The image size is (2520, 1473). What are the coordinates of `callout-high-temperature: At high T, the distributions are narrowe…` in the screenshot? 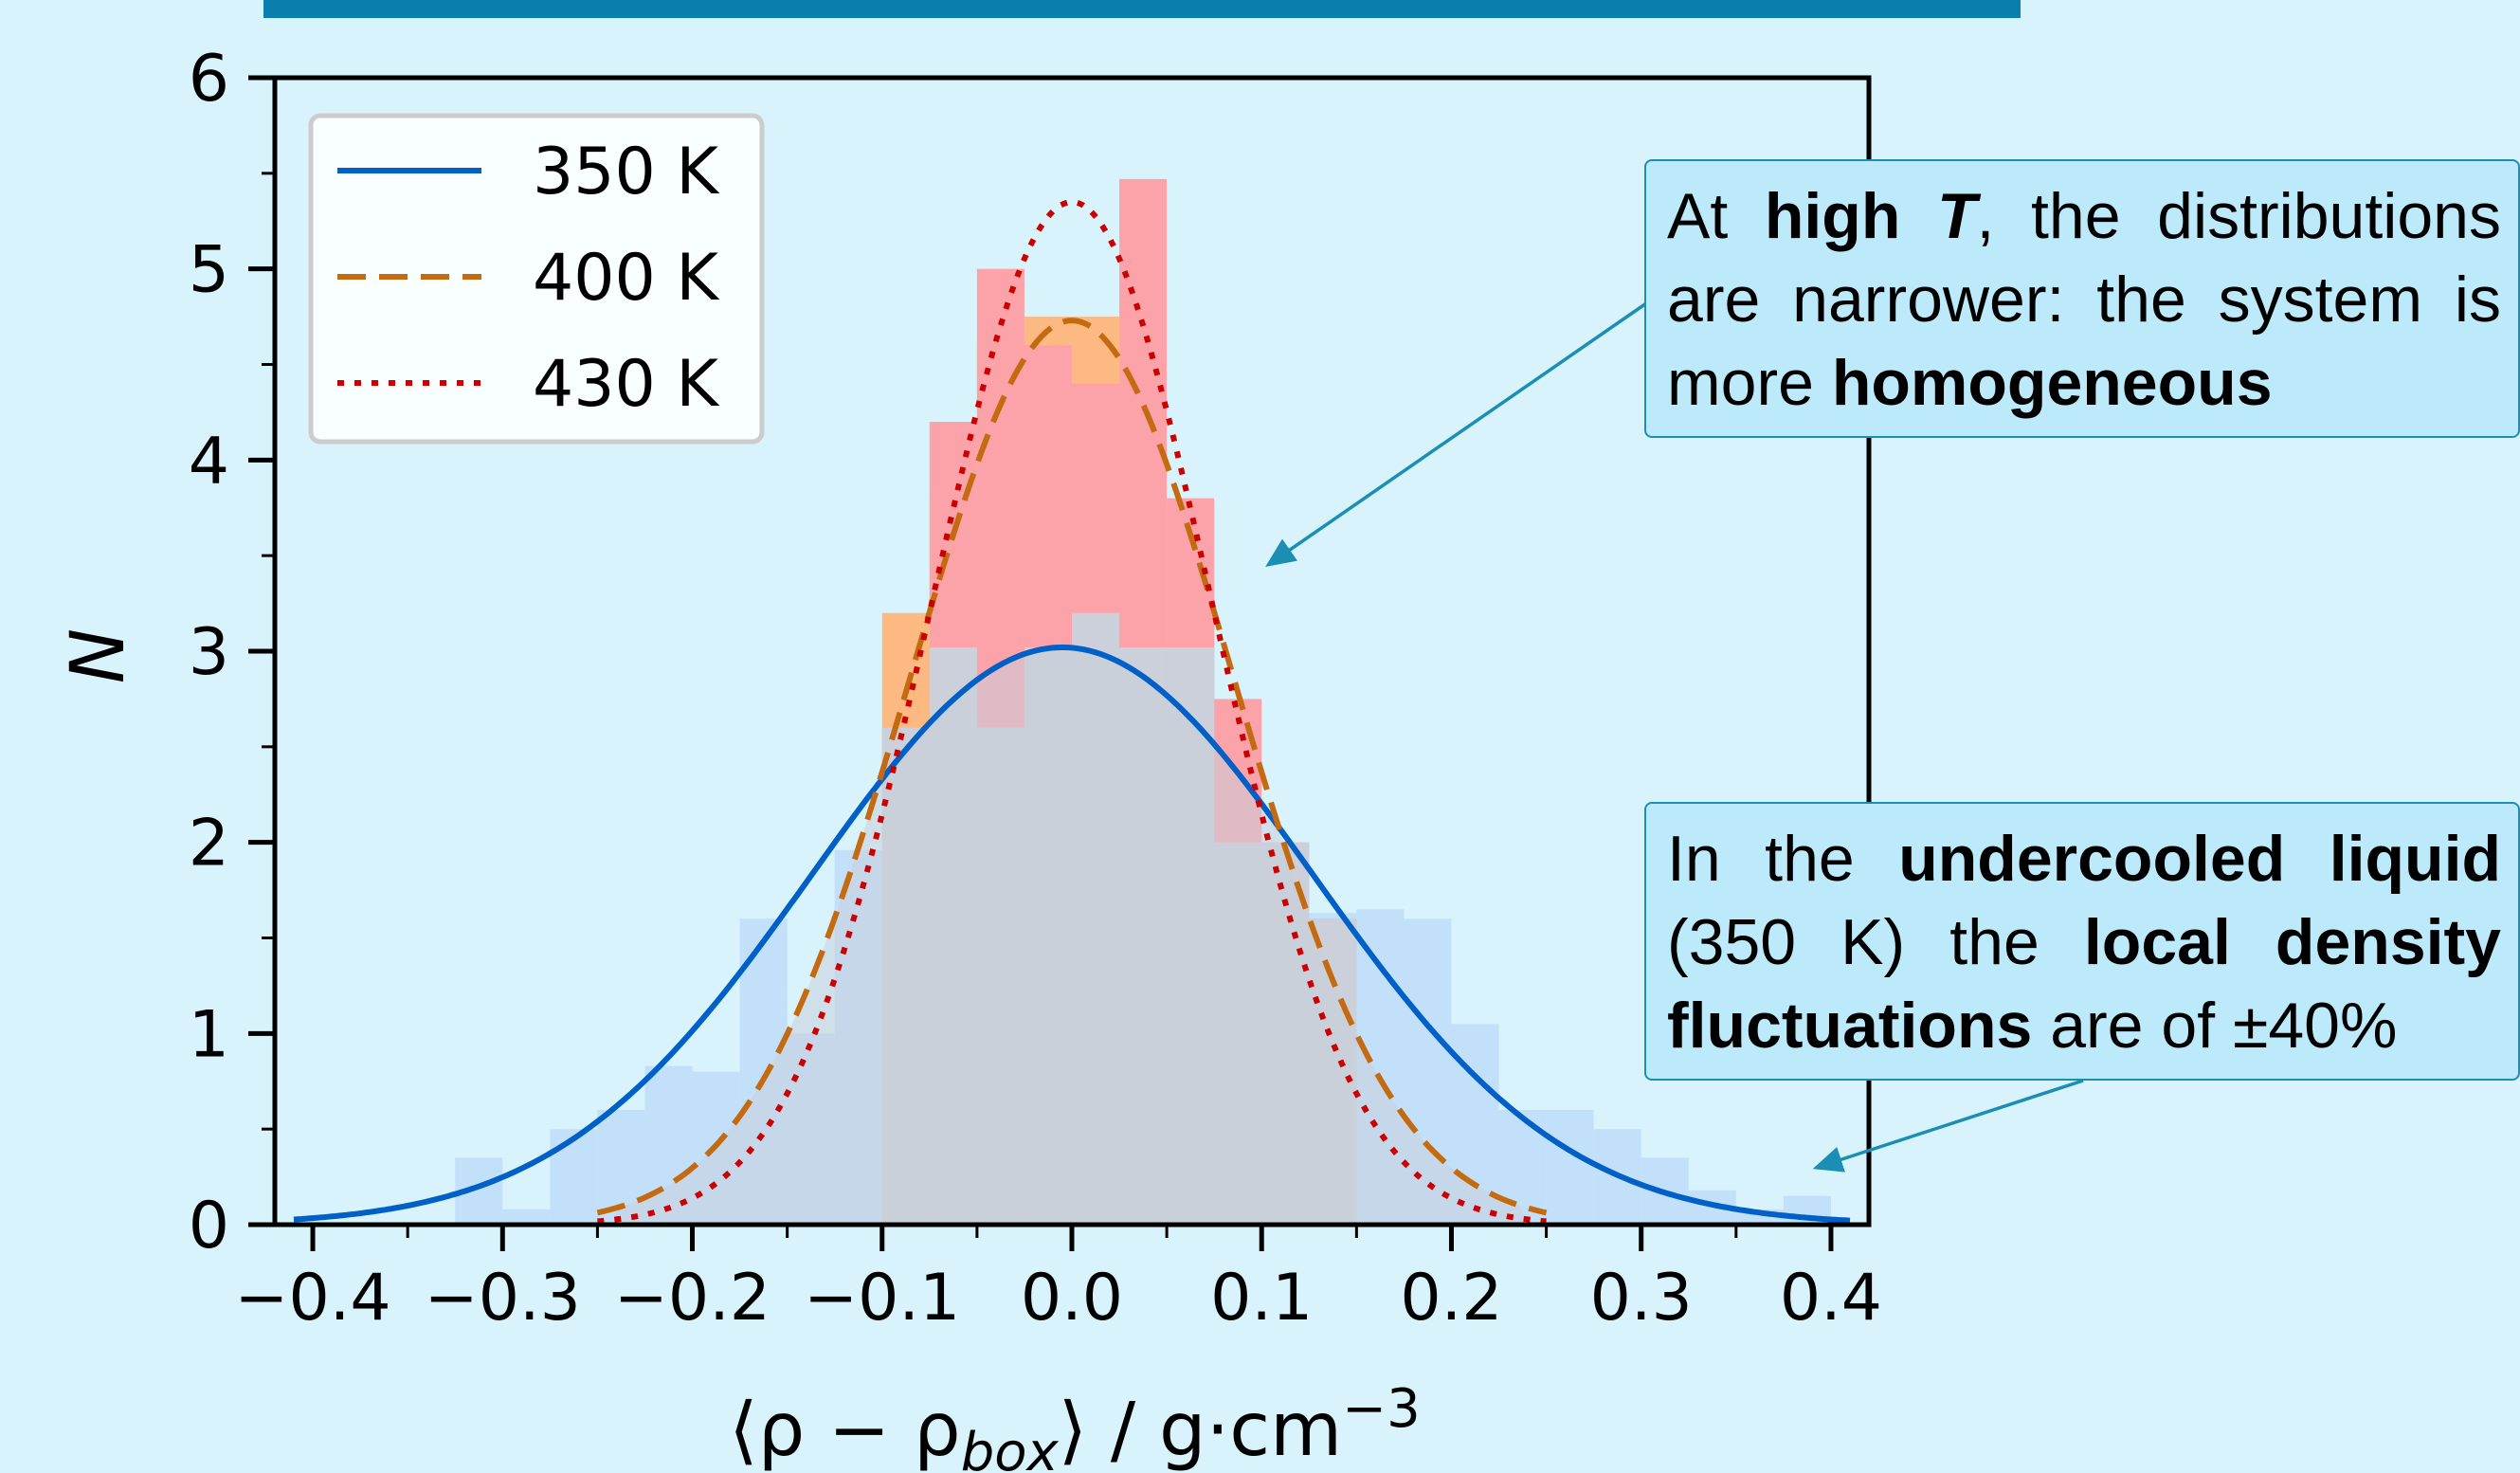 It's located at (2082, 298).